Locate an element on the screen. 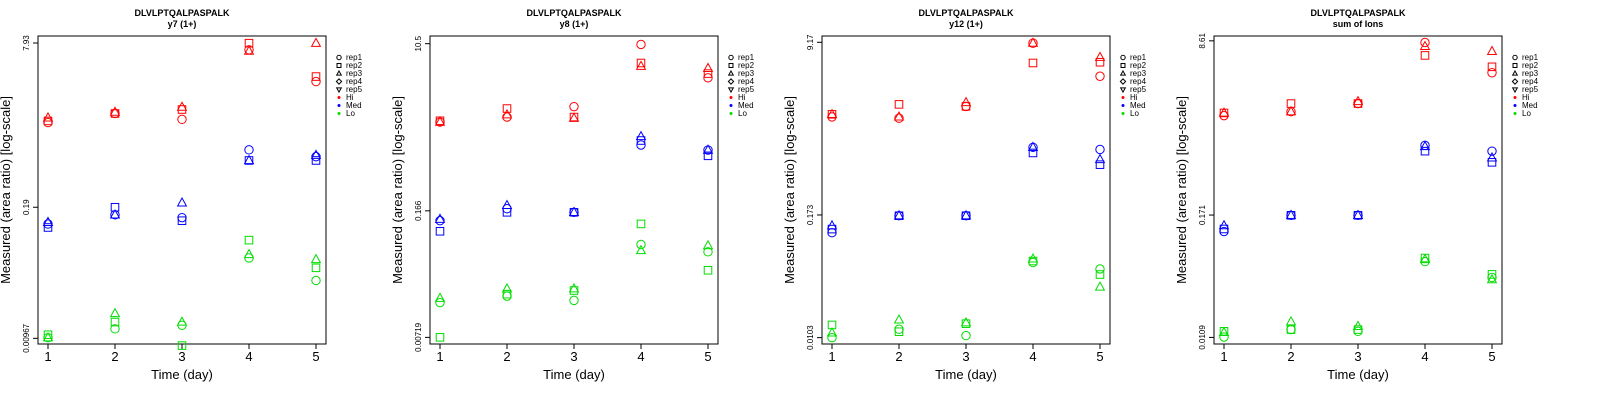 The height and width of the screenshot is (405, 1600). legend-swatch-Hi is located at coordinates (1123, 97).